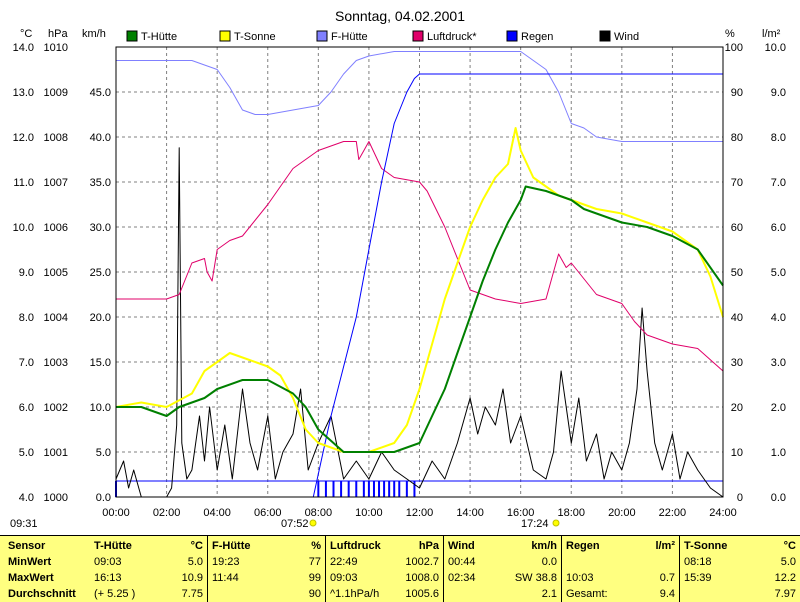 The image size is (800, 602). What do you see at coordinates (42, 594) in the screenshot?
I see `row-label-avg: Durchschnitt` at bounding box center [42, 594].